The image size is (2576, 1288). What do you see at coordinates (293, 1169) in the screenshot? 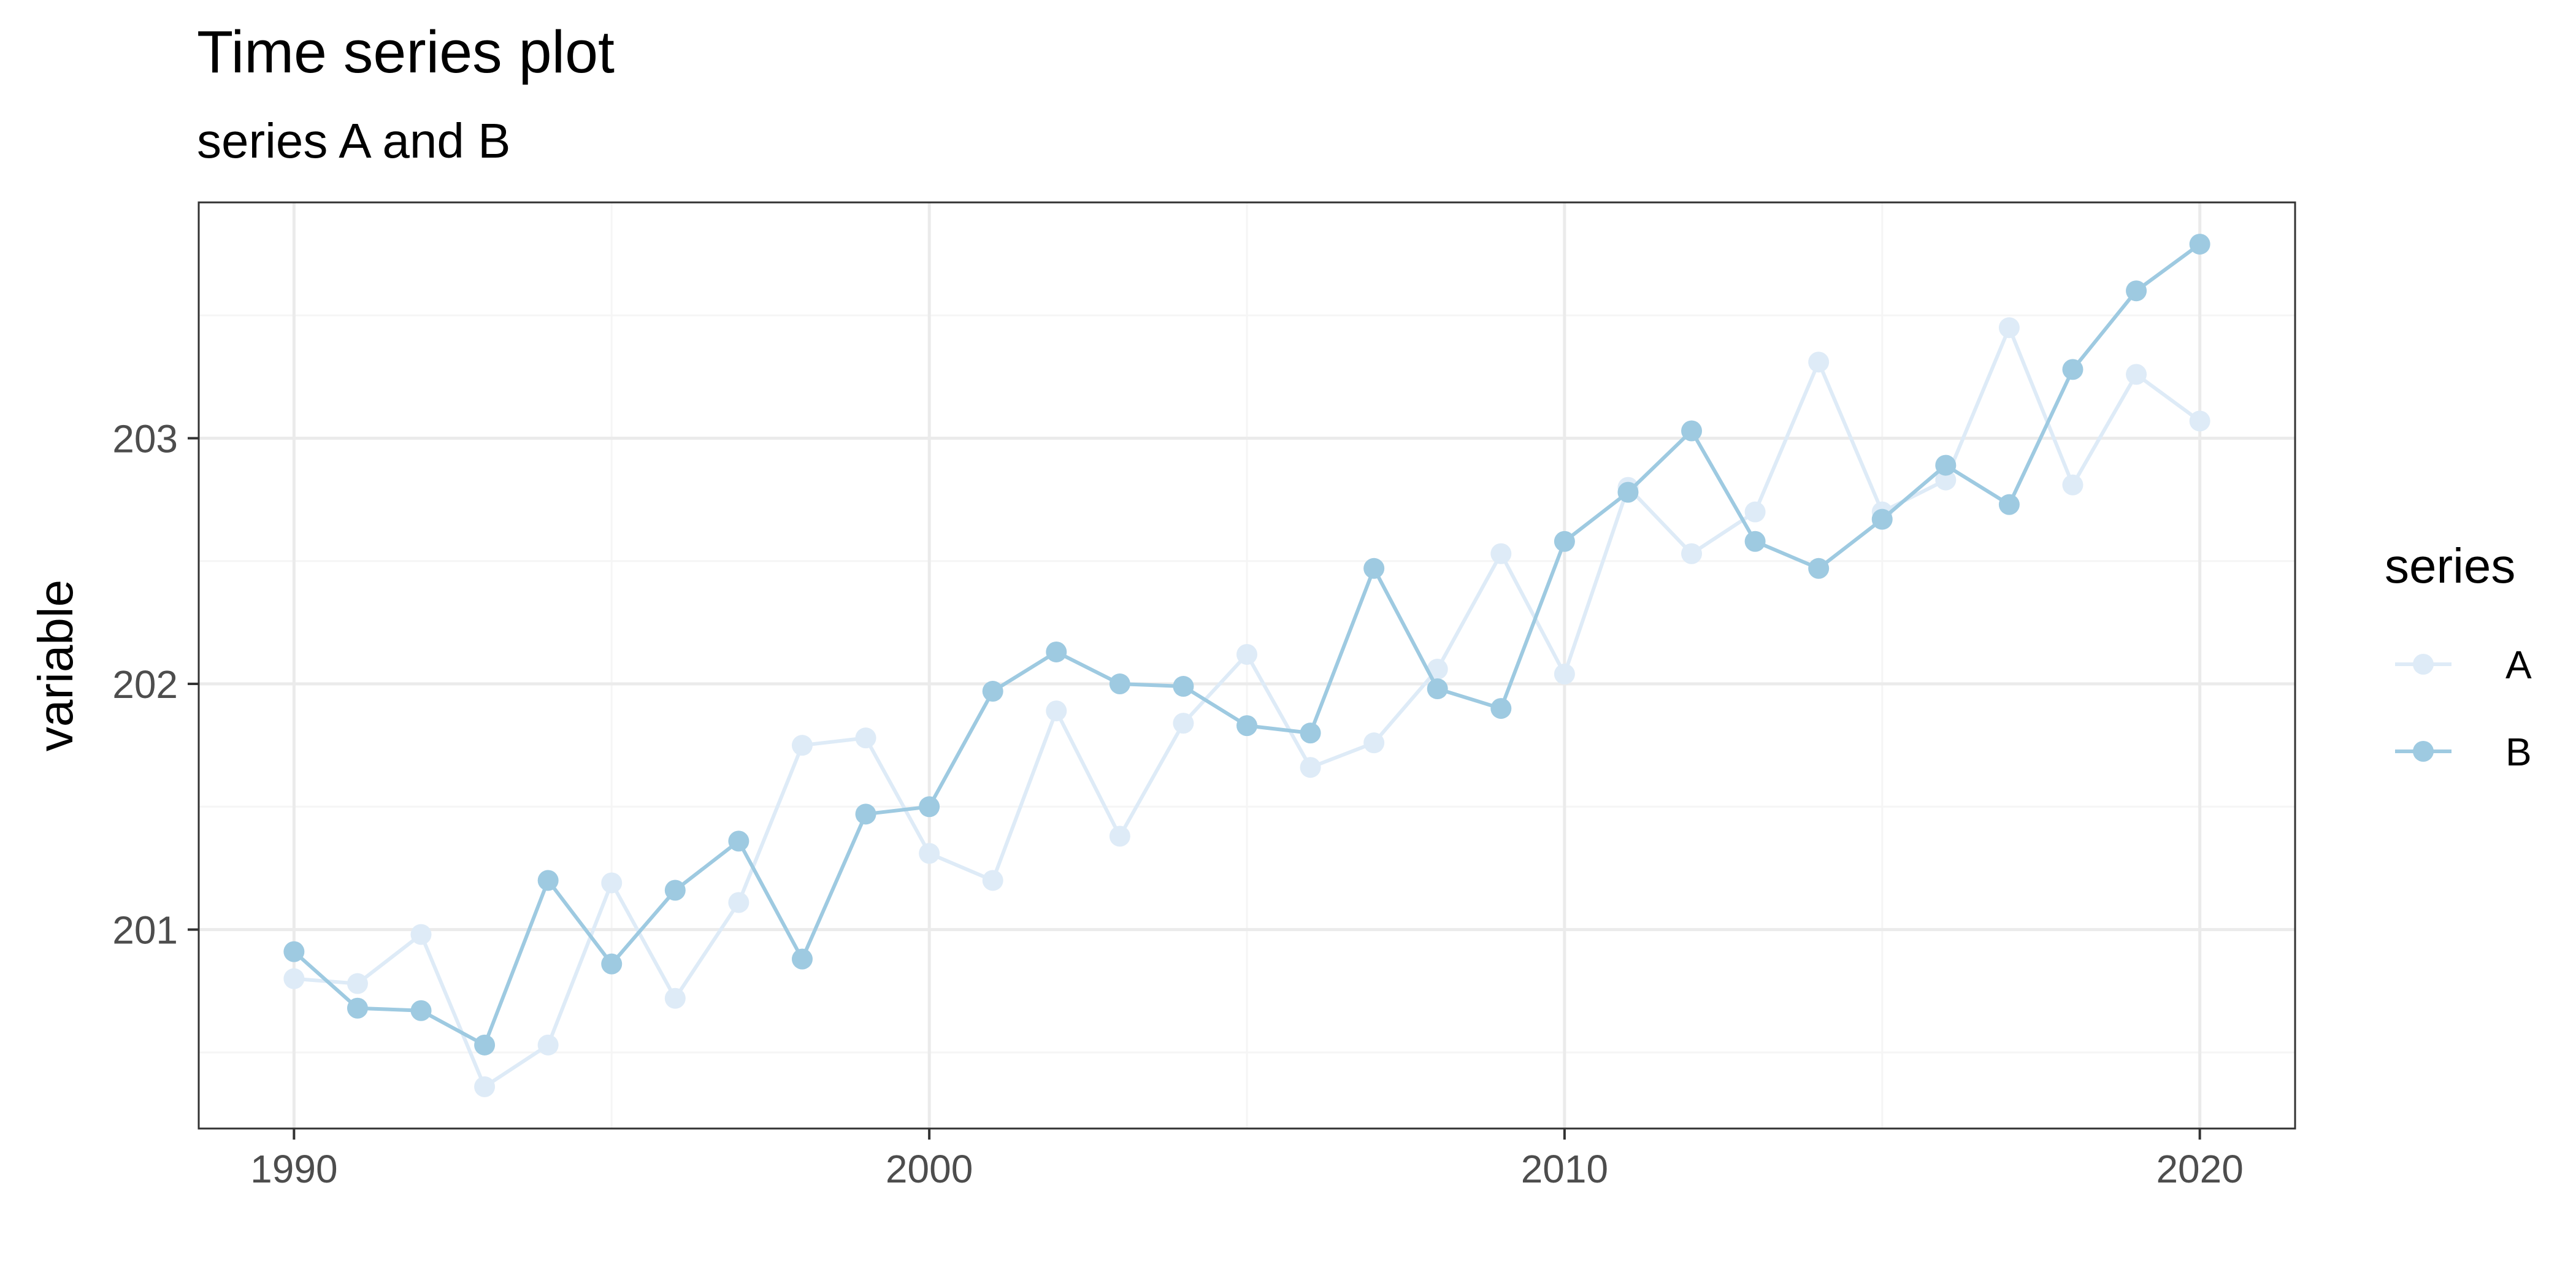
I see `x-tick-label: 1990` at bounding box center [293, 1169].